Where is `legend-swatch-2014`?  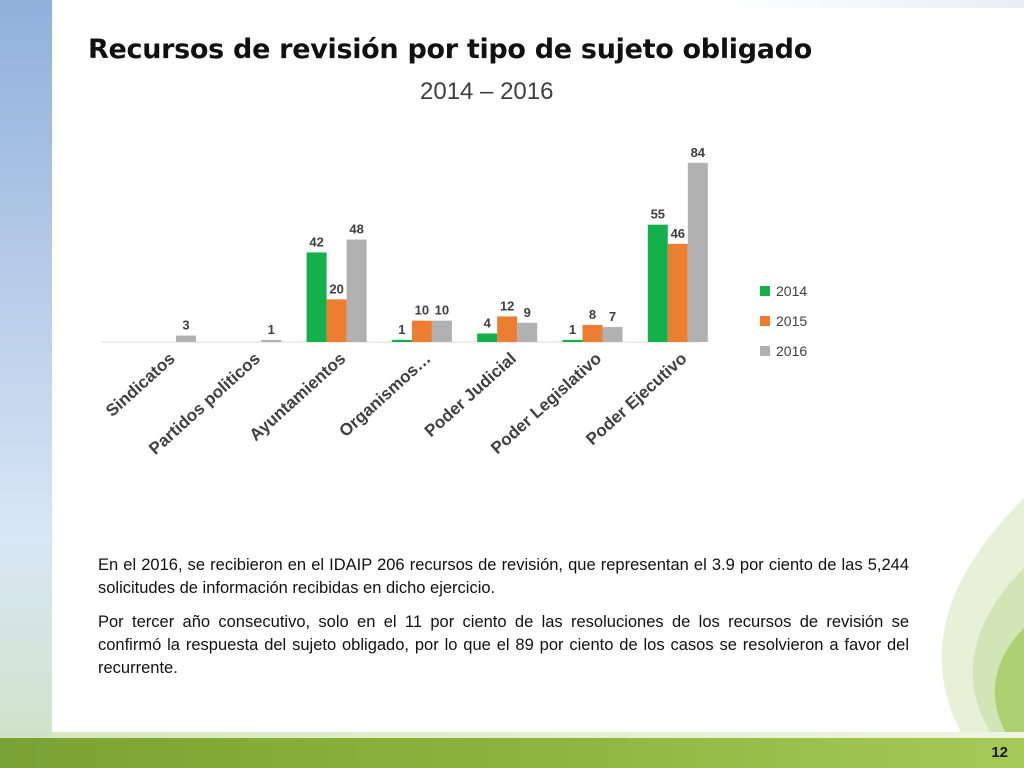
legend-swatch-2014 is located at coordinates (765, 291).